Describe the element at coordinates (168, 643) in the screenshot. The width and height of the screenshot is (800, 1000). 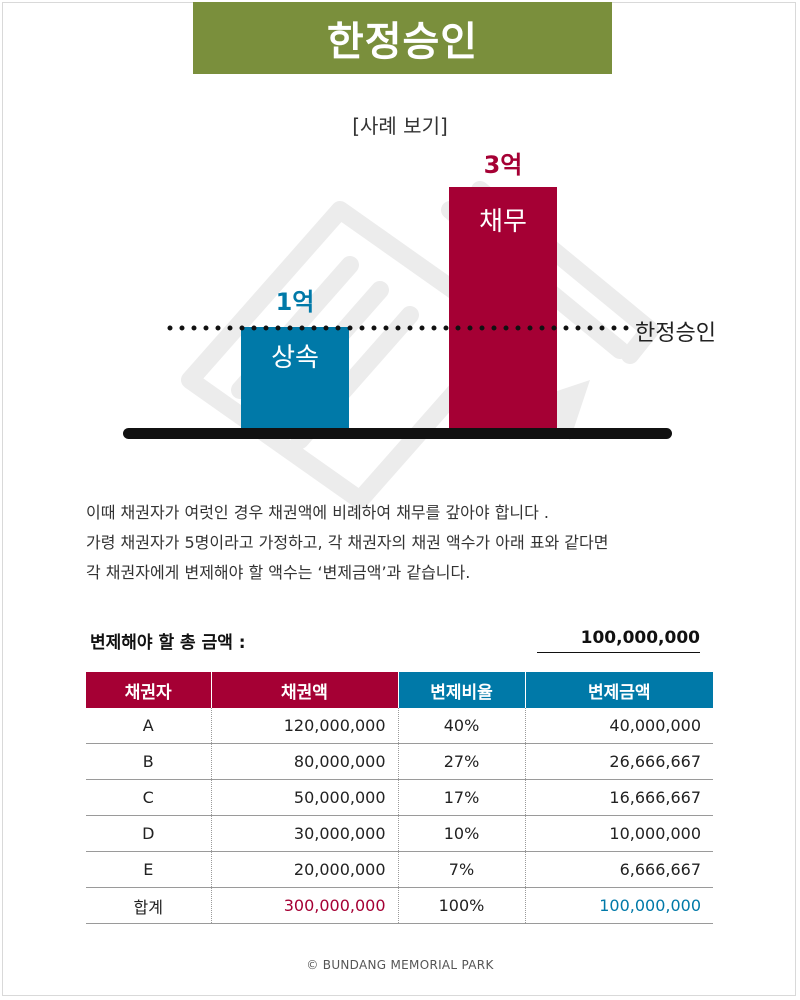
I see `total-amount-label: 변제해야 할 총 금액 :` at that location.